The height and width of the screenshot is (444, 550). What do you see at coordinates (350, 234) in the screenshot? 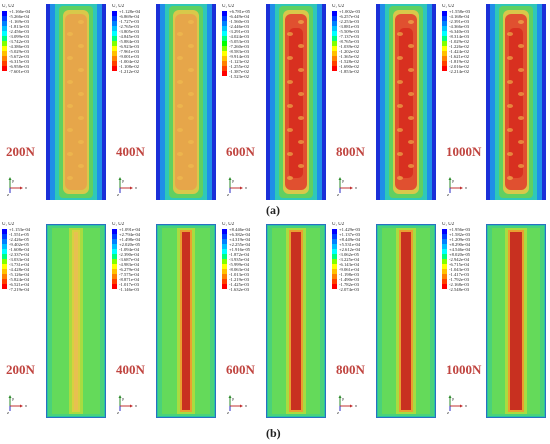
I see `legend-value: +1.137e-03` at bounding box center [350, 234].